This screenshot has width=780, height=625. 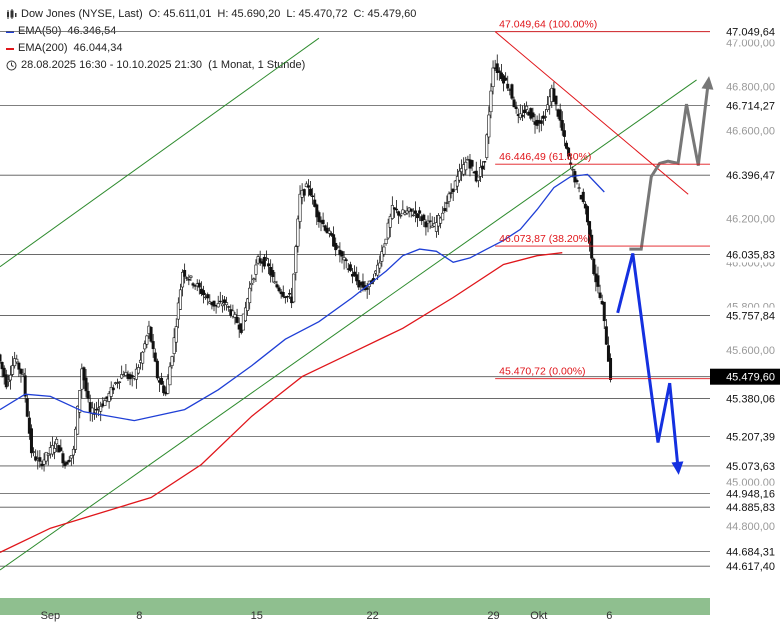 I want to click on level-label: 46.396,47, so click(x=750, y=176).